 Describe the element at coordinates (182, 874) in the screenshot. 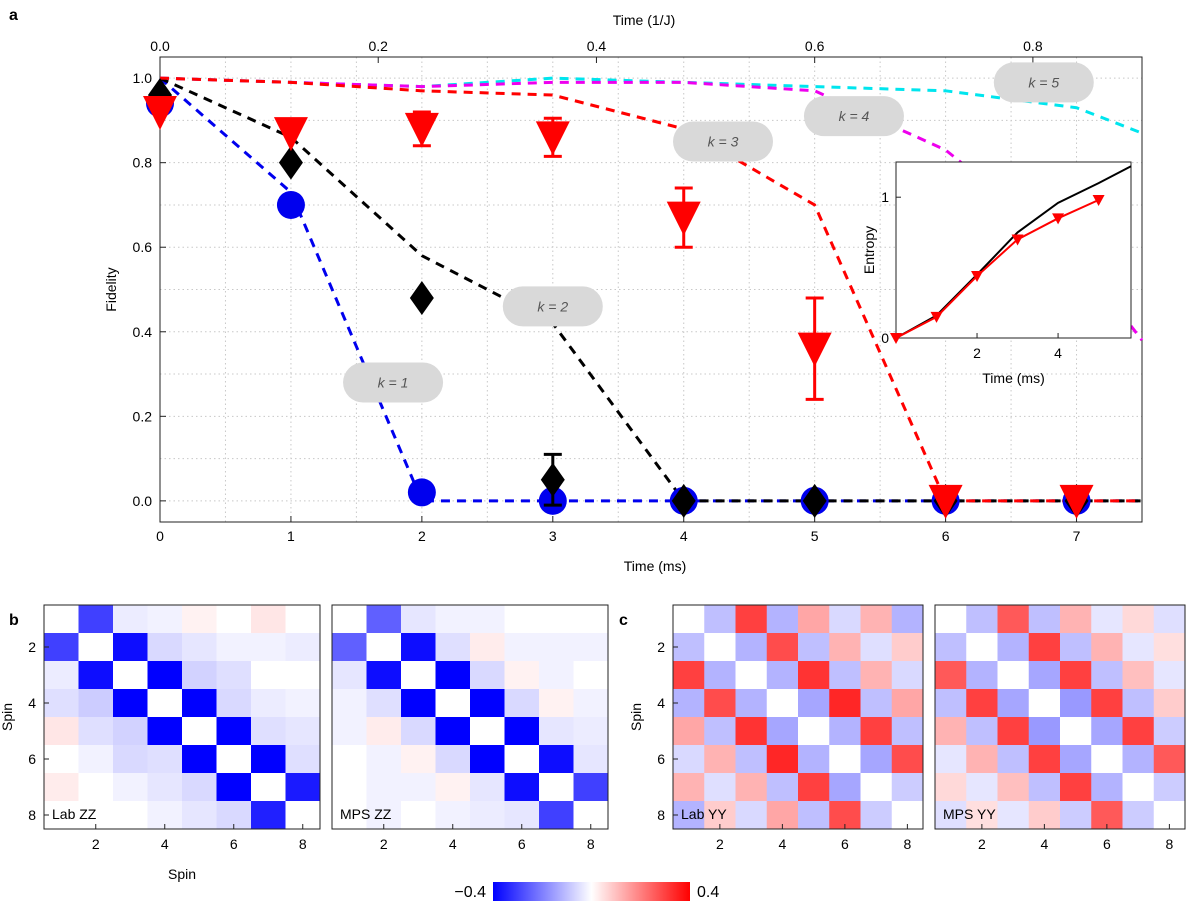

I see `heatmap-x-axis-label: Spin` at that location.